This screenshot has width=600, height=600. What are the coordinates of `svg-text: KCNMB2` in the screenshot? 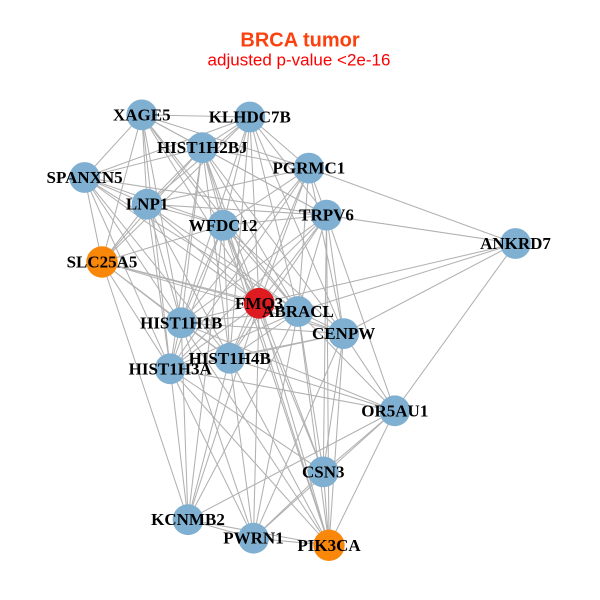 It's located at (188, 519).